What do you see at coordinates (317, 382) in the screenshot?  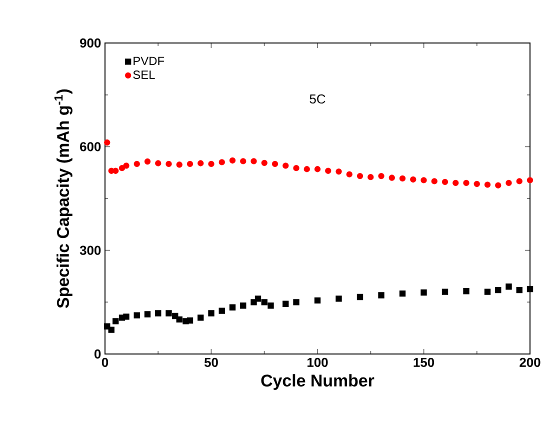 I see `x-axis-title: Cycle Number` at bounding box center [317, 382].